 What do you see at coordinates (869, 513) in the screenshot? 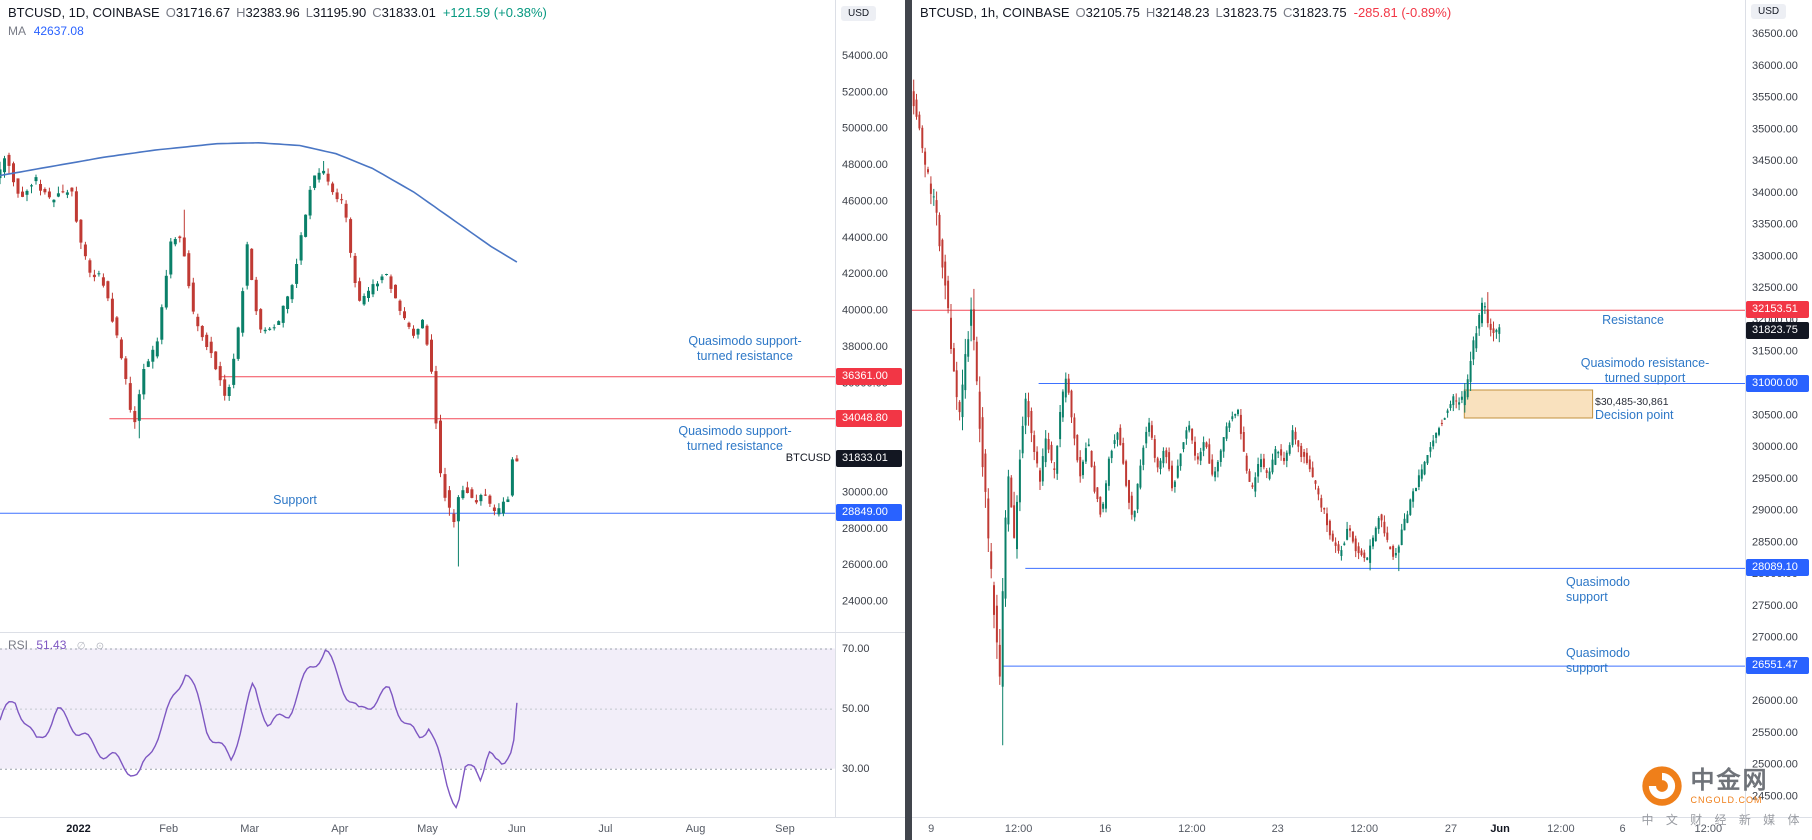
I see `price-axis-label: 28849.00` at bounding box center [869, 513].